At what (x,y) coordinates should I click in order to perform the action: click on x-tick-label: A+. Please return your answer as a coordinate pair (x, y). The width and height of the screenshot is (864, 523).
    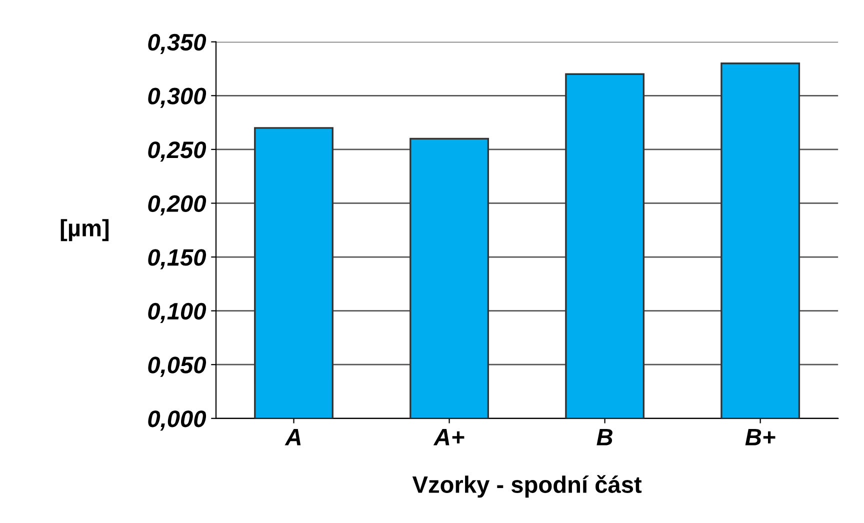
    Looking at the image, I should click on (448, 437).